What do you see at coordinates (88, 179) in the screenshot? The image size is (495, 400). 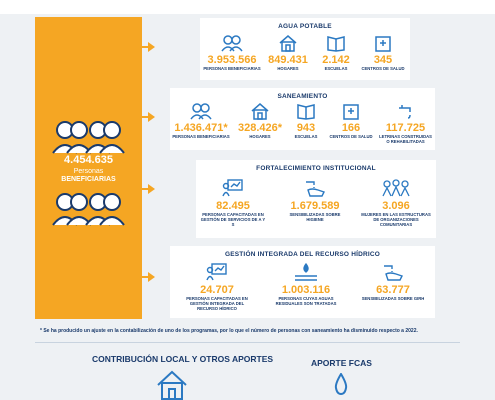 I see `beneficiaries-label-line2: BENEFICIARIAS` at bounding box center [88, 179].